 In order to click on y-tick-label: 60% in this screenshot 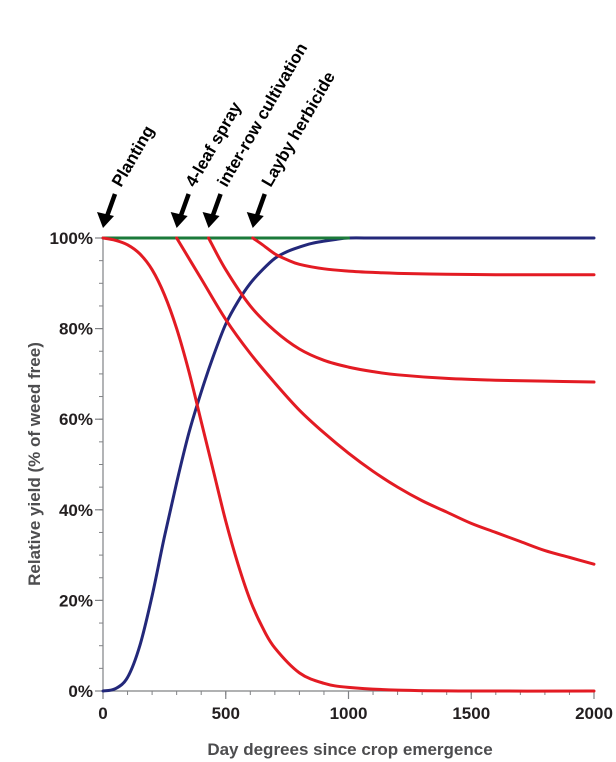, I will do `click(76, 419)`.